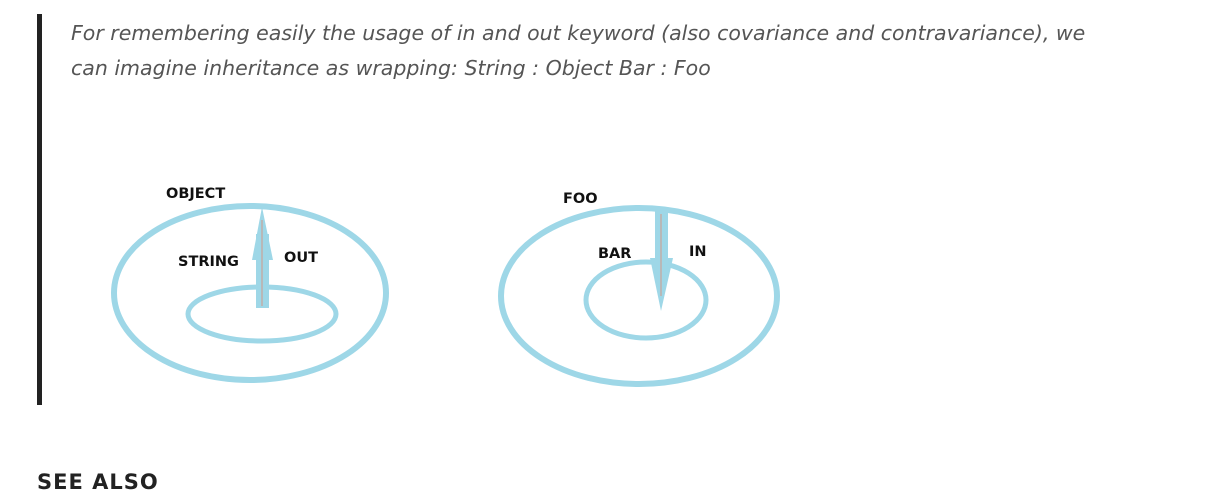 This screenshot has height=496, width=1221. What do you see at coordinates (250, 293) in the screenshot?
I see `object-outer-ring` at bounding box center [250, 293].